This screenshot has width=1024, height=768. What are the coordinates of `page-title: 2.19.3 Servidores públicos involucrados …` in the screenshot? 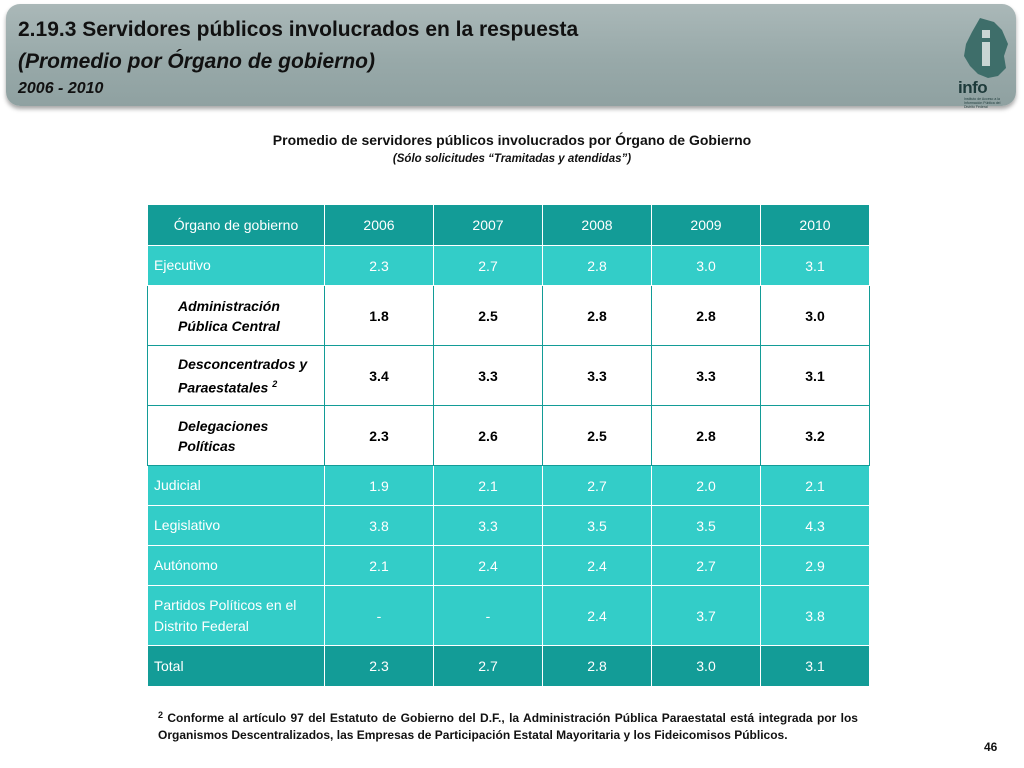 It's located at (298, 29).